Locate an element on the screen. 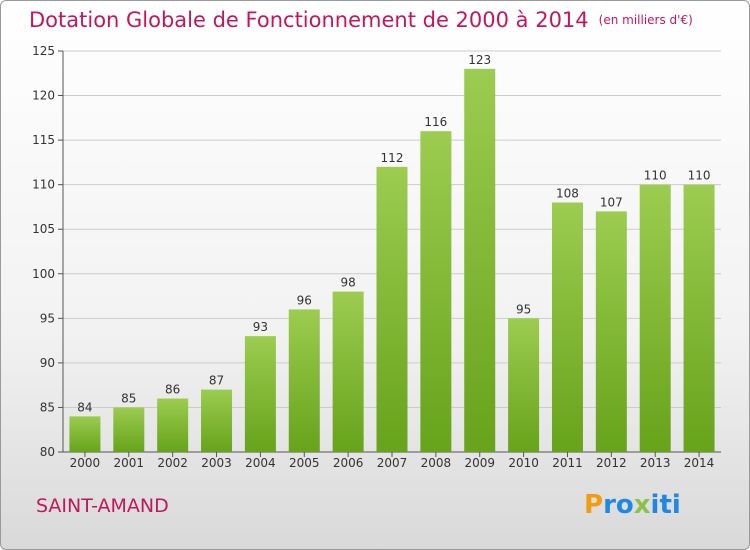 This screenshot has height=550, width=750. y-tick-label: 85 is located at coordinates (47, 407).